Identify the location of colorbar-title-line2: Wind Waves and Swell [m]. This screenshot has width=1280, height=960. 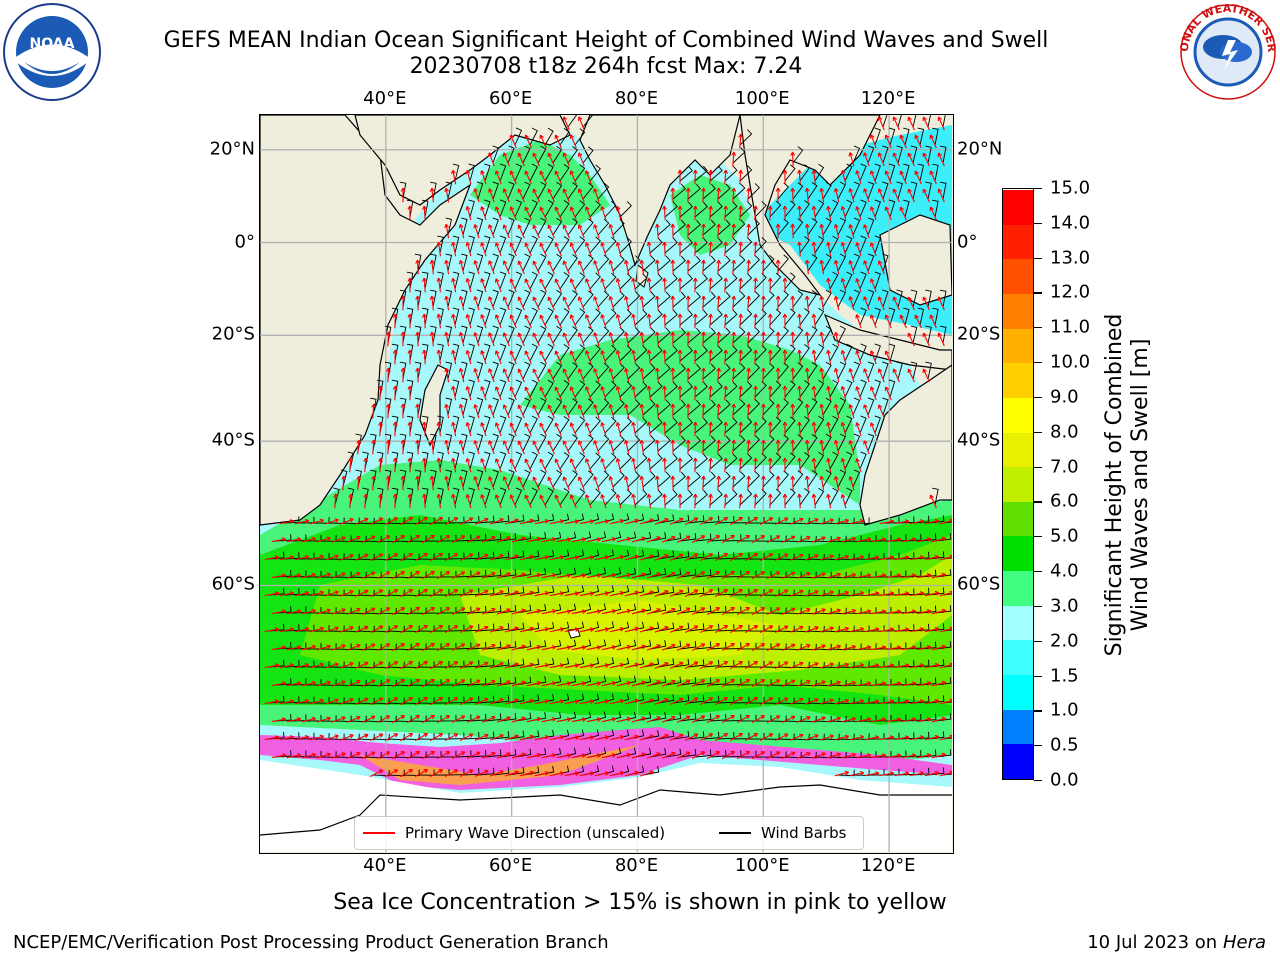
(1140, 485).